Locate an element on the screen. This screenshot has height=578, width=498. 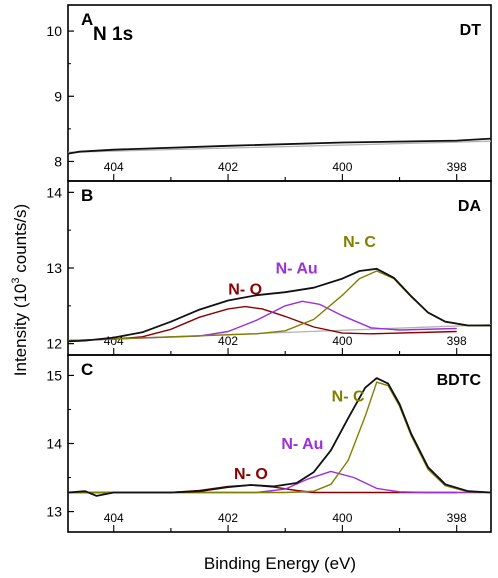
y-tick-label: 10 is located at coordinates (54, 31).